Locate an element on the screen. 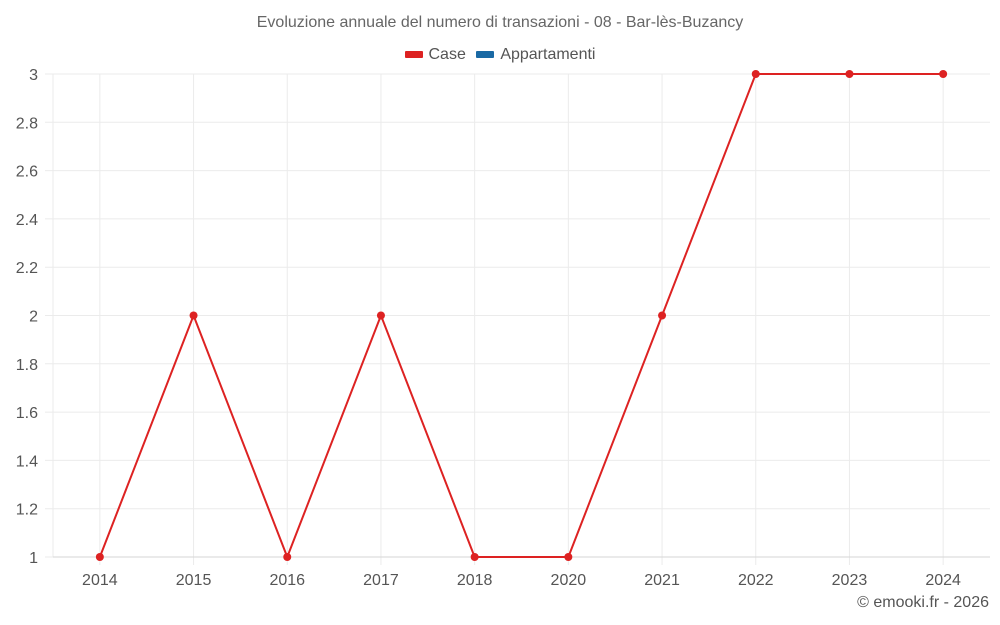  x-tick-label: 2017 is located at coordinates (381, 580).